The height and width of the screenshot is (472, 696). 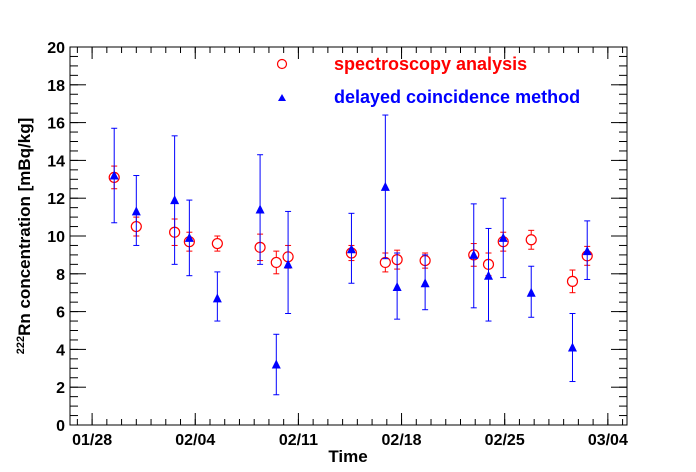 What do you see at coordinates (282, 97) in the screenshot?
I see `legend-marker-delayed-coincidence` at bounding box center [282, 97].